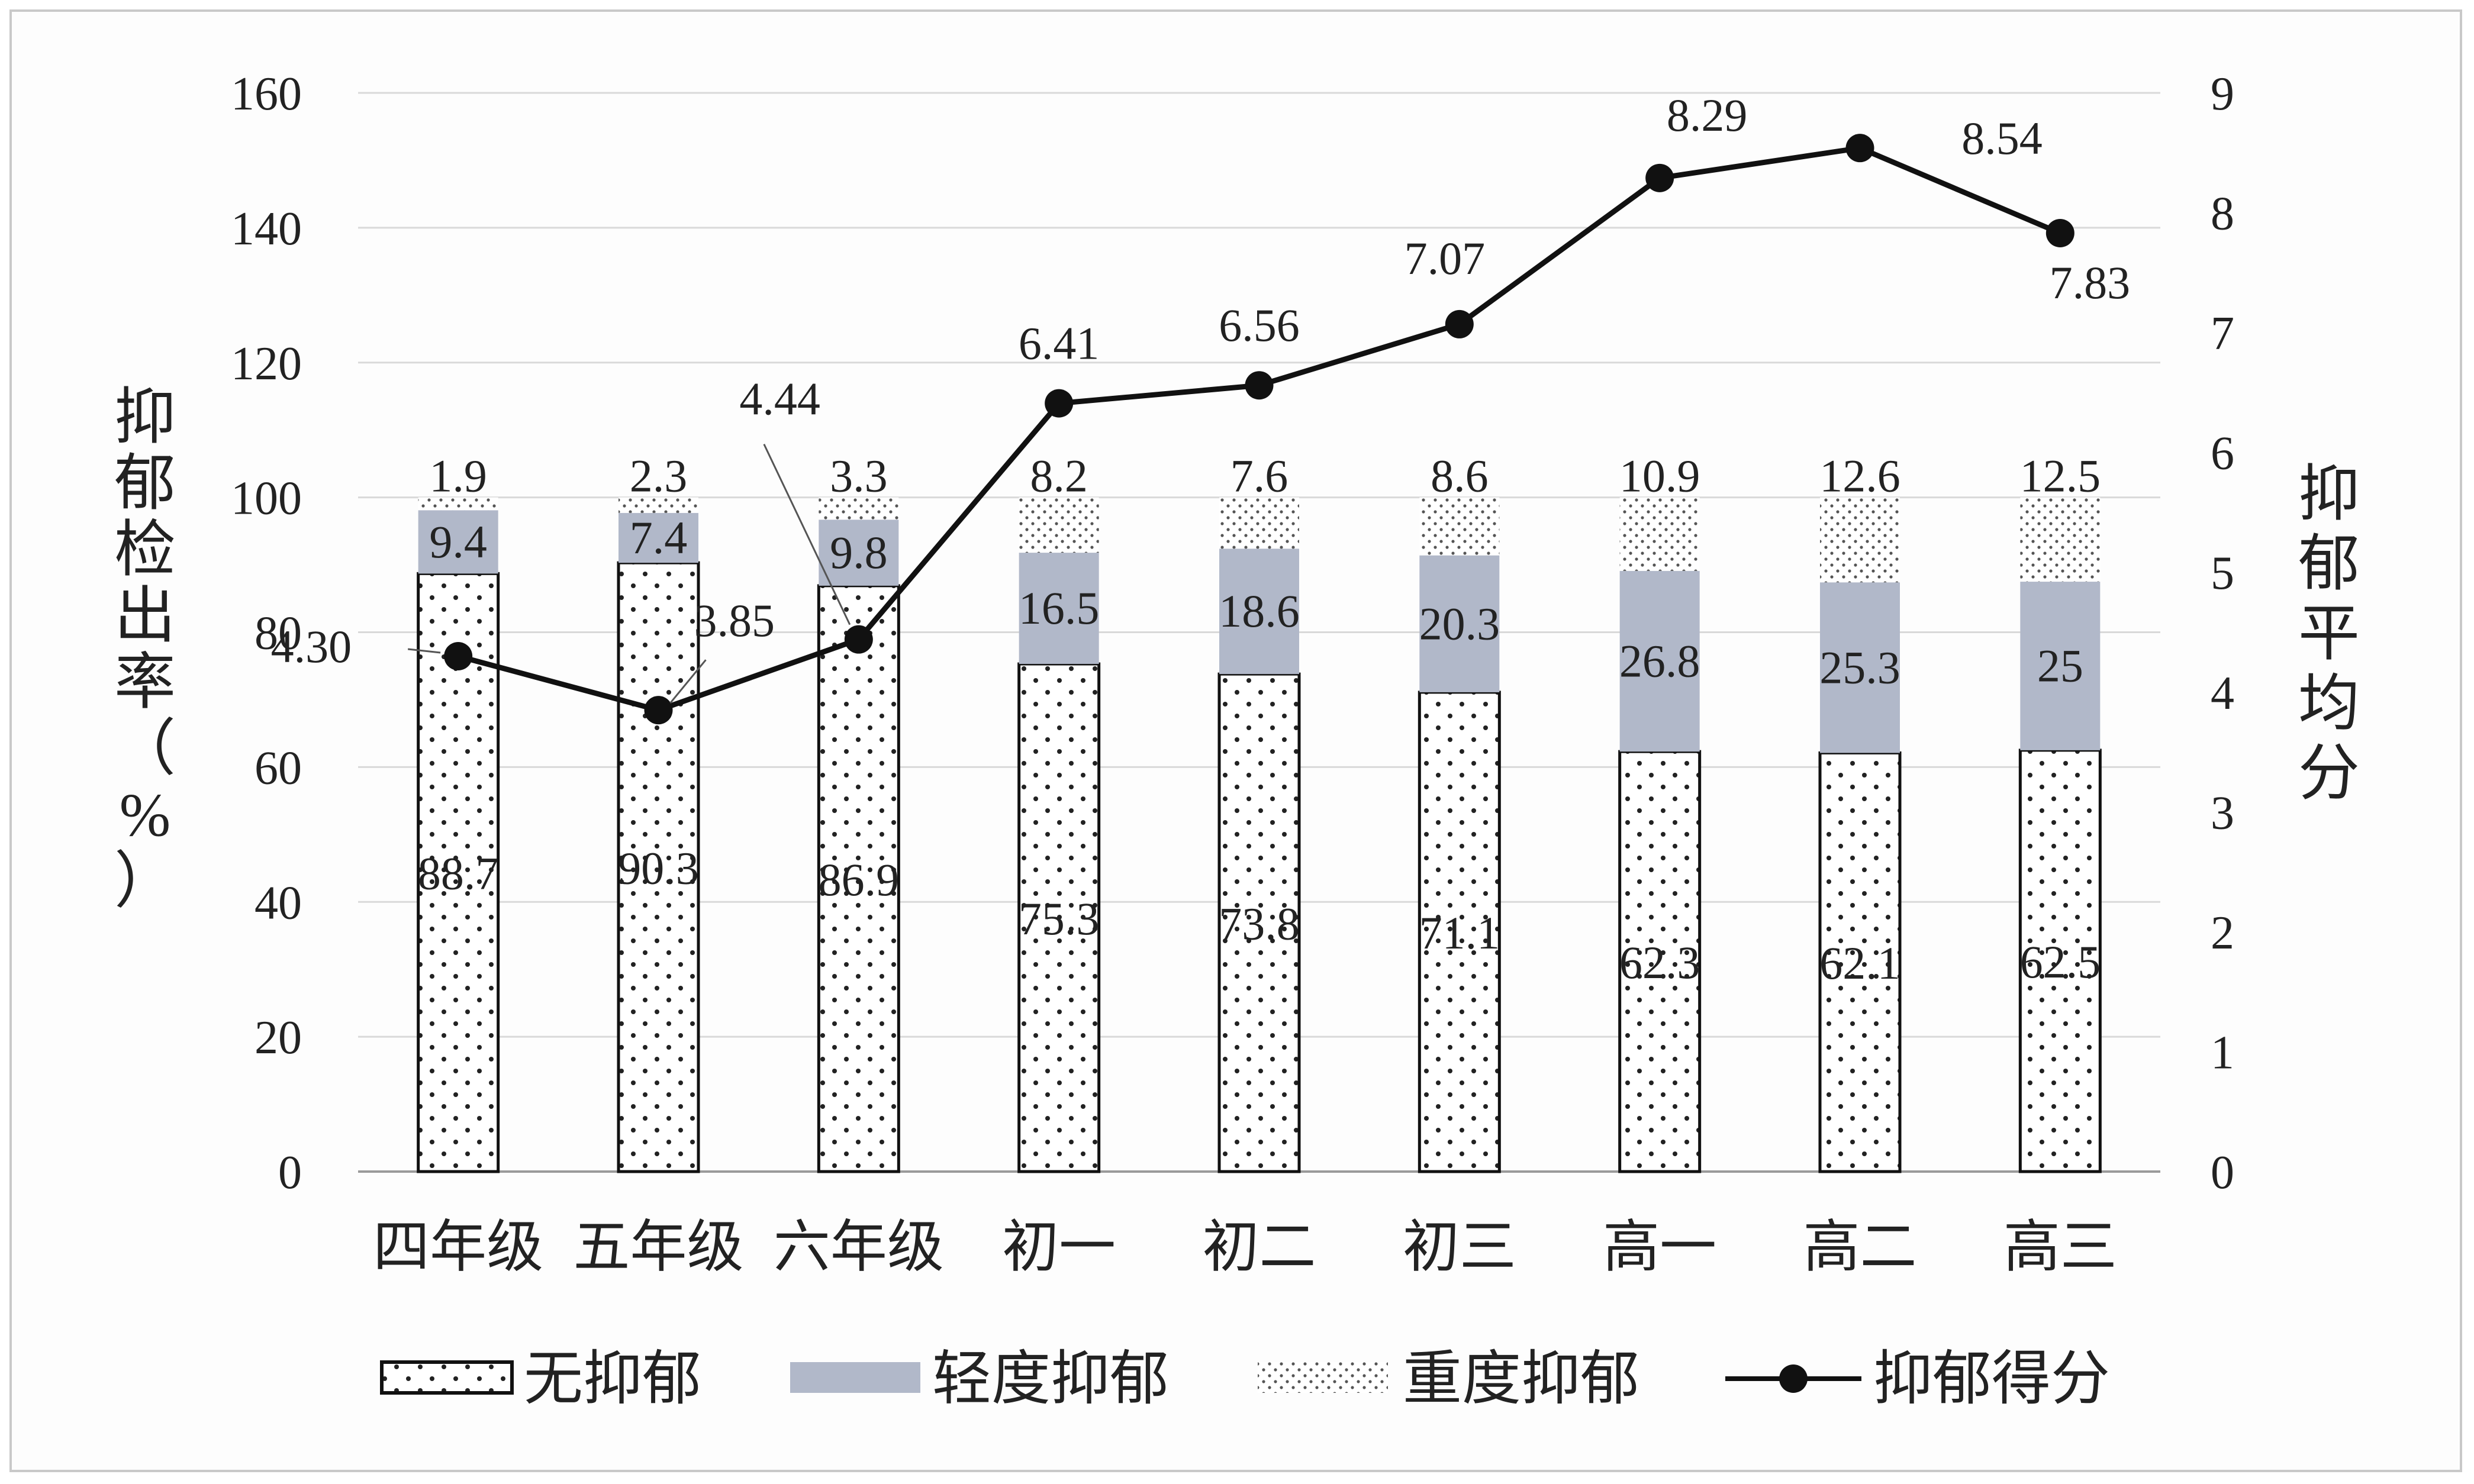 This screenshot has height=1484, width=2474. Describe the element at coordinates (1059, 1247) in the screenshot. I see `category-label: 初一` at that location.